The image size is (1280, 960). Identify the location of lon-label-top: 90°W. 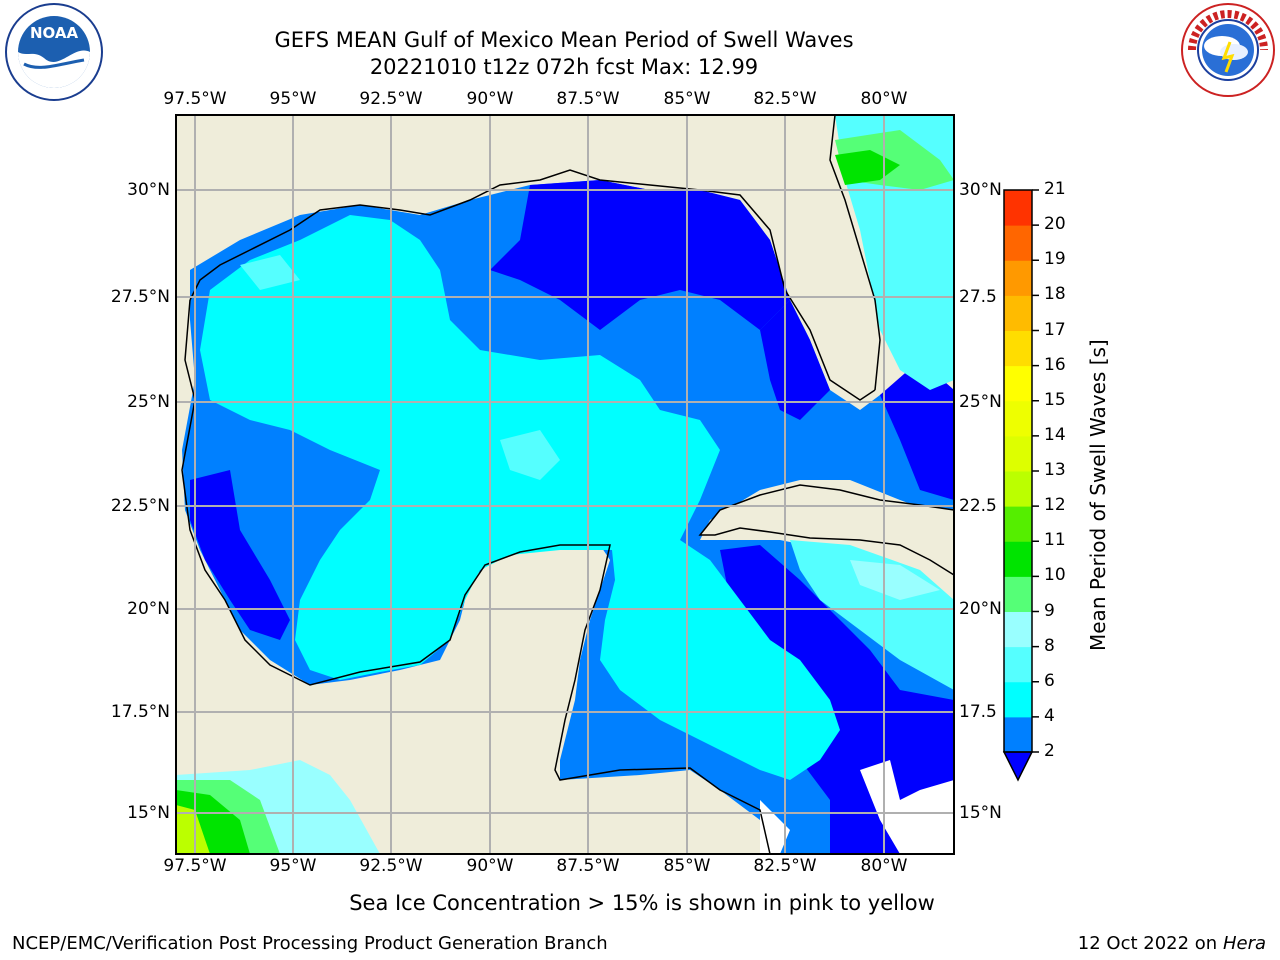
(490, 99).